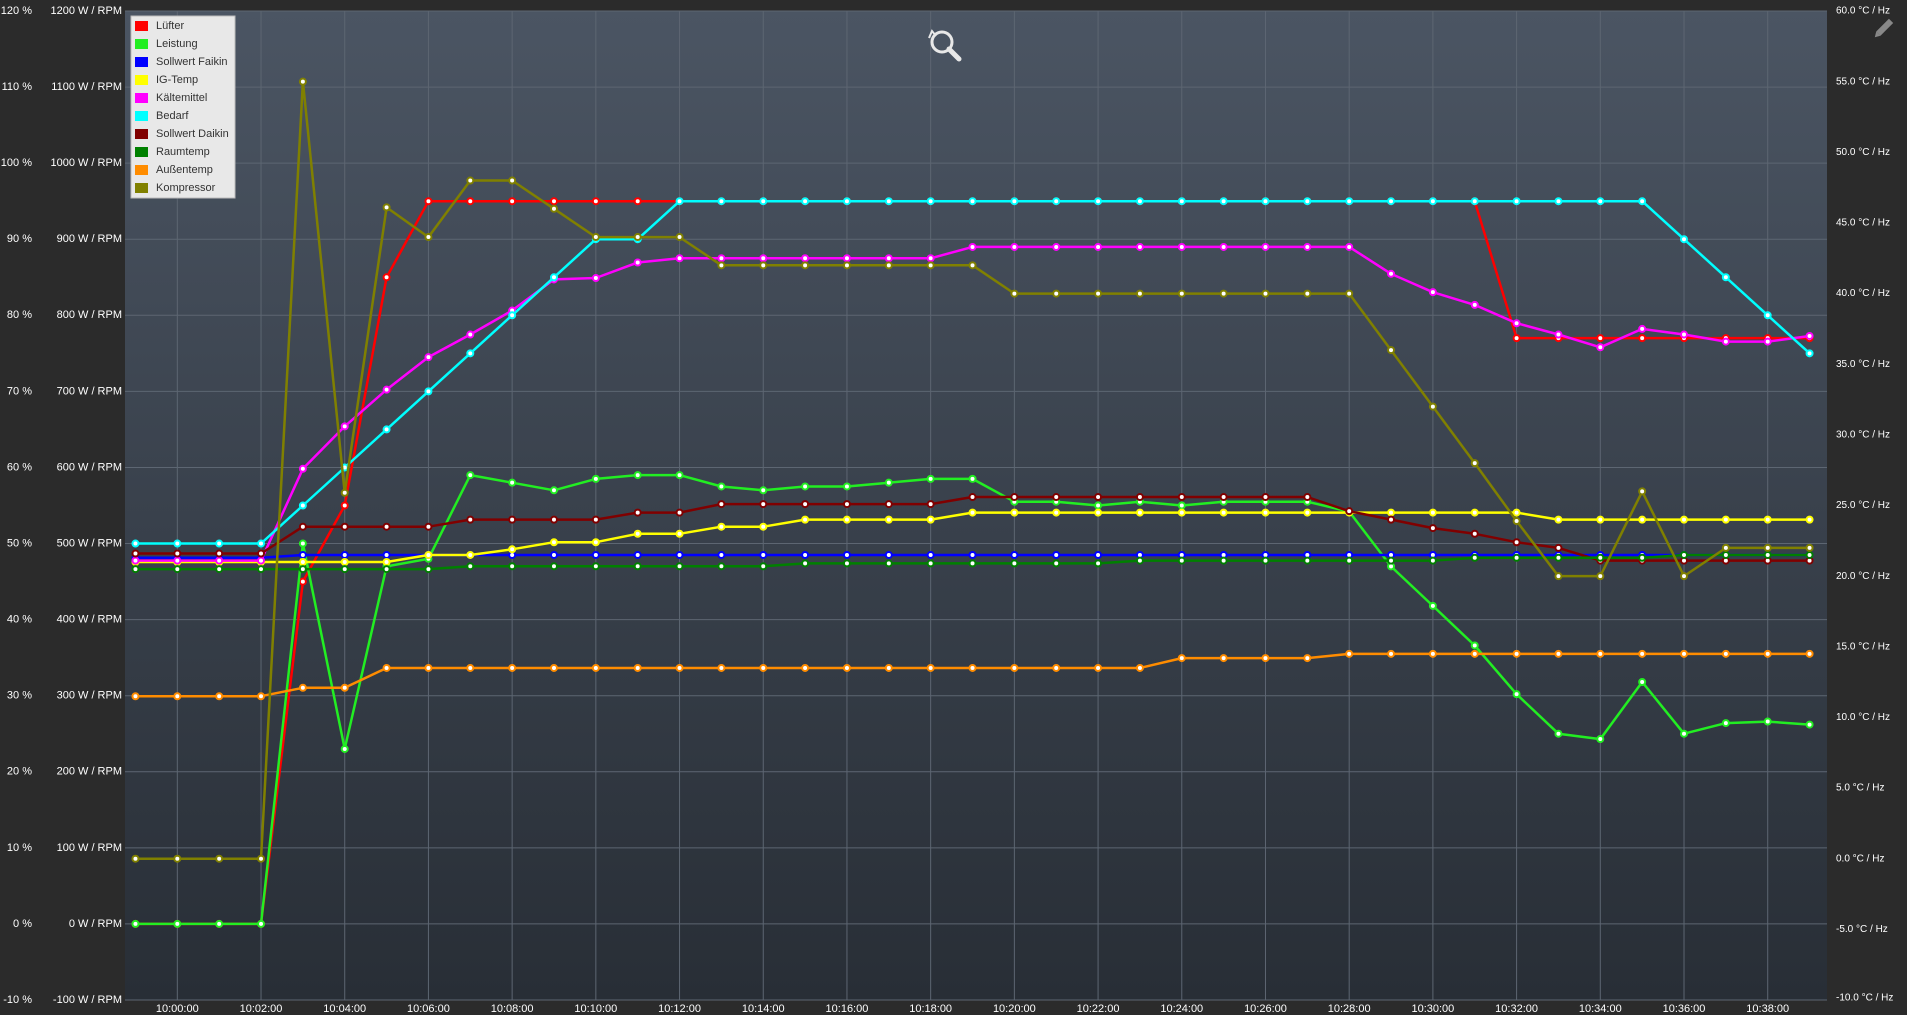 This screenshot has height=1015, width=1907. What do you see at coordinates (19, 620) in the screenshot?
I see `y-tick-label: 40 %` at bounding box center [19, 620].